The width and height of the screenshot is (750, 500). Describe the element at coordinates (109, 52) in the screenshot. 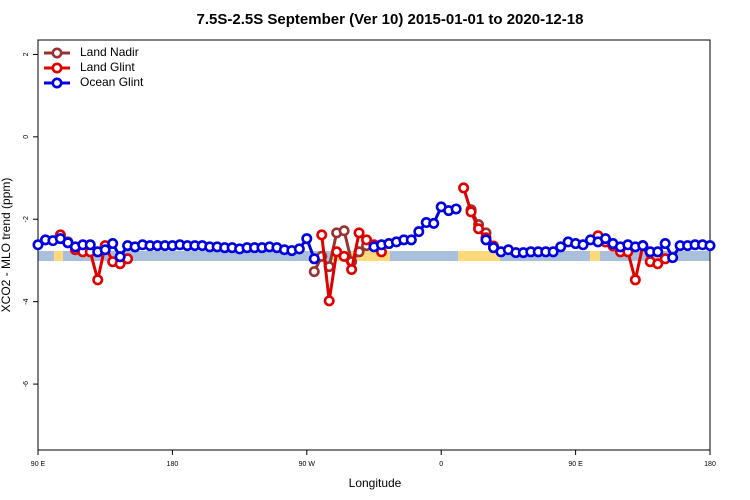

I see `legend-label: Land Nadir` at that location.